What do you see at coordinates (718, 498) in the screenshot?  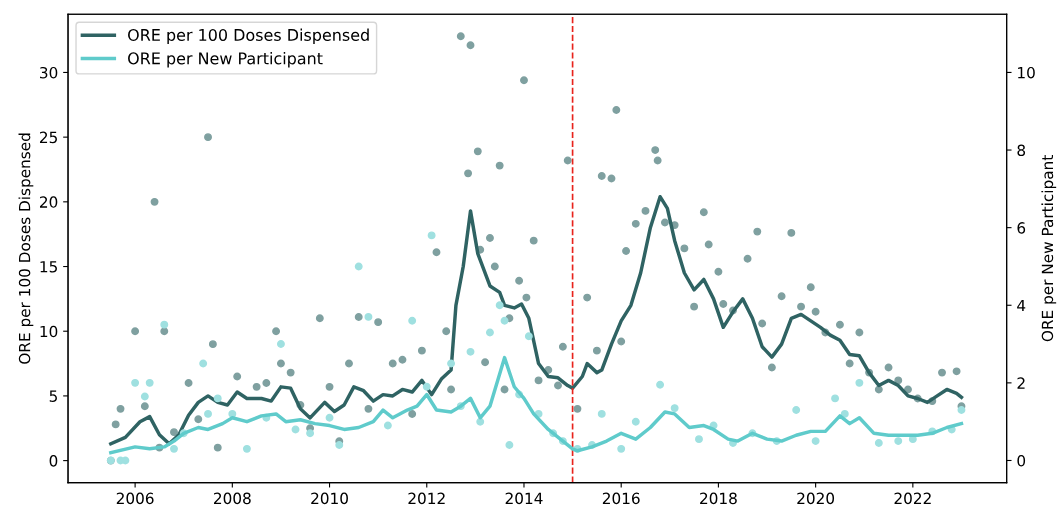 I see `x-tick-label: 2018` at bounding box center [718, 498].